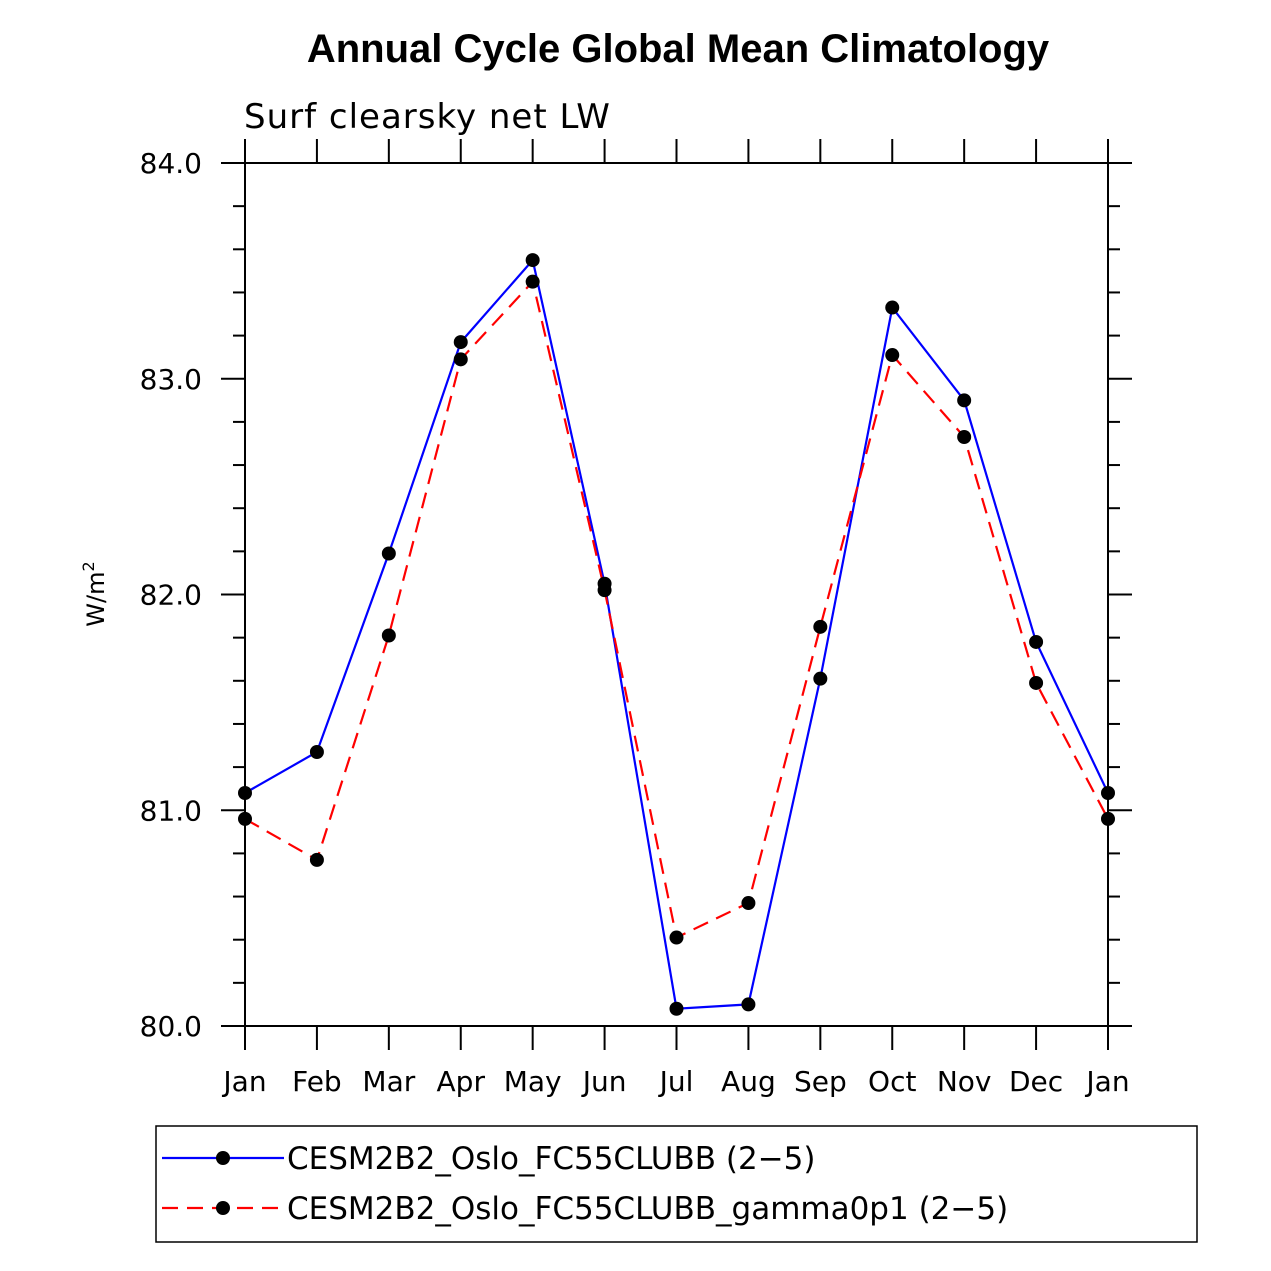  I want to click on x-tick-label: Dec, so click(1036, 1081).